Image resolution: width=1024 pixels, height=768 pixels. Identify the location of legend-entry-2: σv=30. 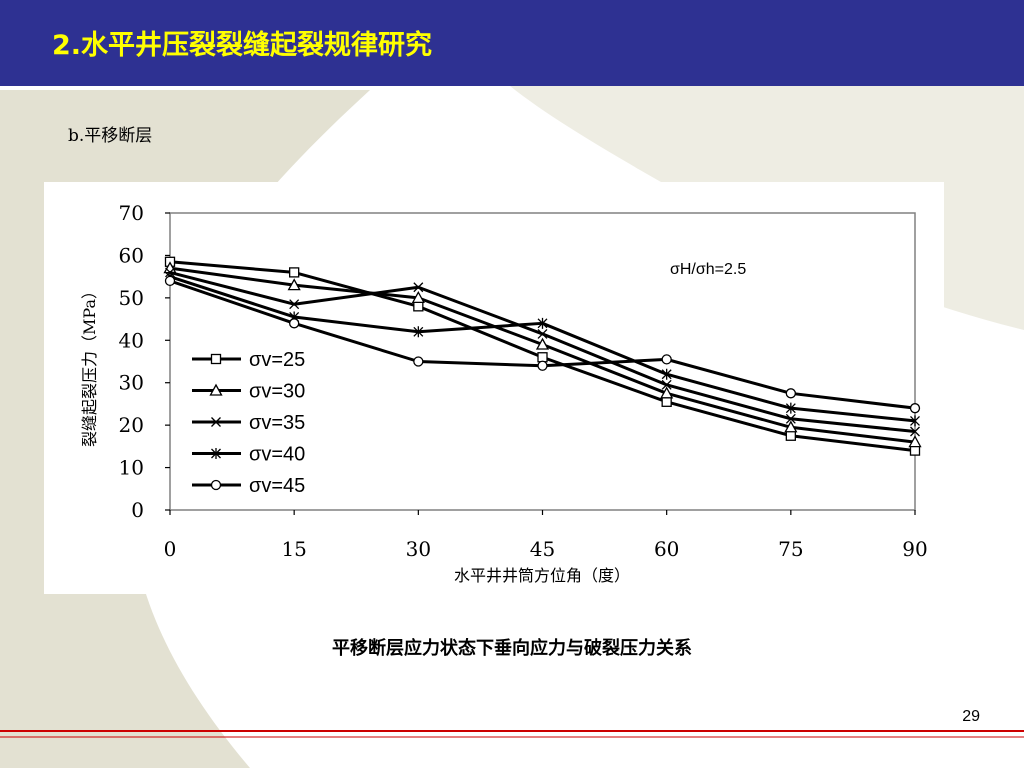
(248, 392).